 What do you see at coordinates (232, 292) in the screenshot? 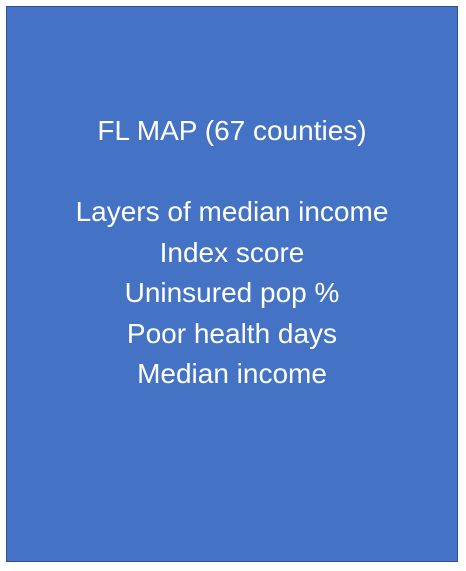
I see `line-uninsured-pop: Uninsured pop %` at bounding box center [232, 292].